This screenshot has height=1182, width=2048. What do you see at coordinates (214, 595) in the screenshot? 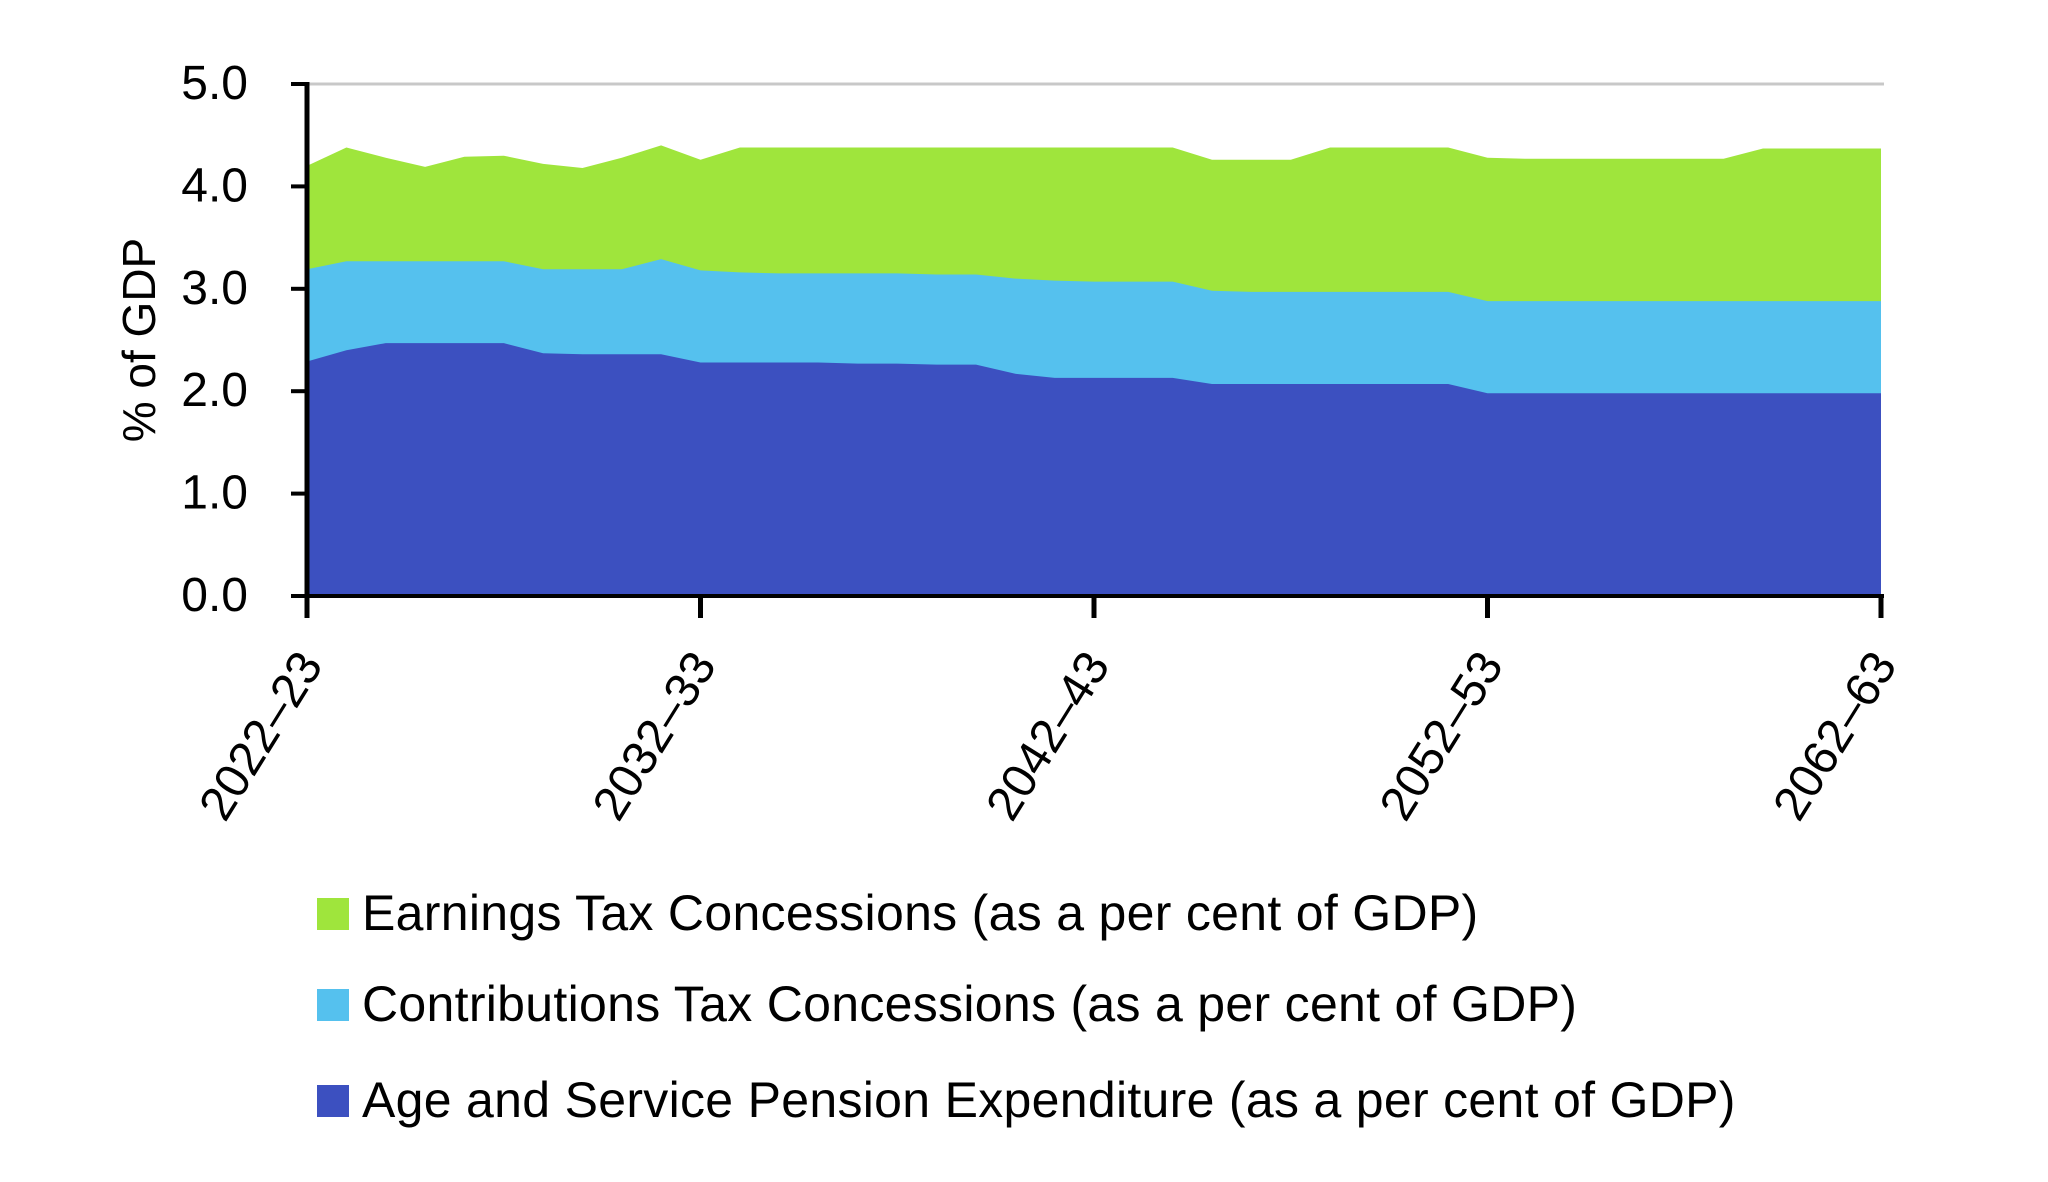
I see `svg-text: 0.0` at bounding box center [214, 595].